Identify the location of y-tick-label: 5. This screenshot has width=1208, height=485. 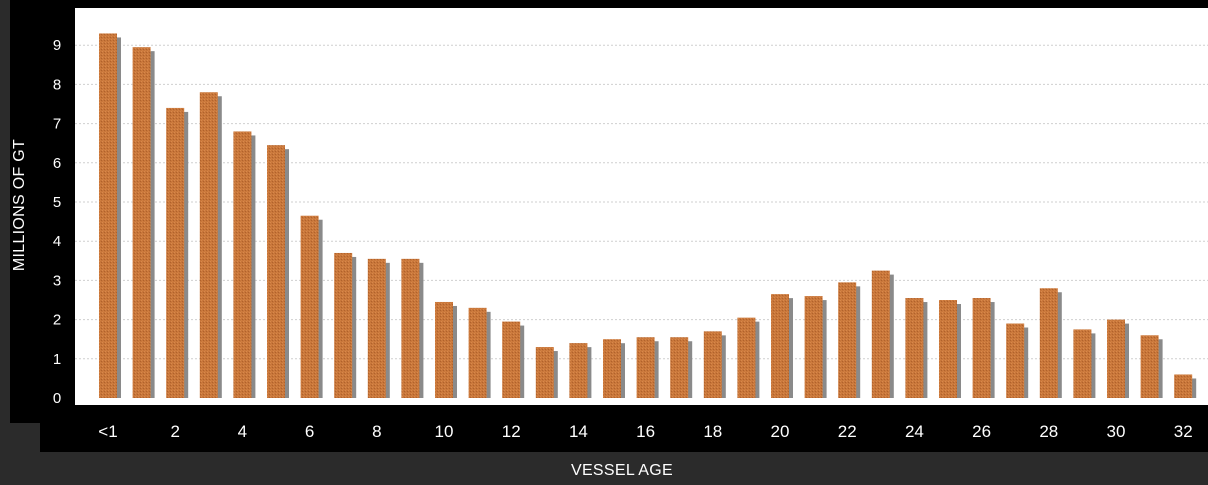
(57, 202).